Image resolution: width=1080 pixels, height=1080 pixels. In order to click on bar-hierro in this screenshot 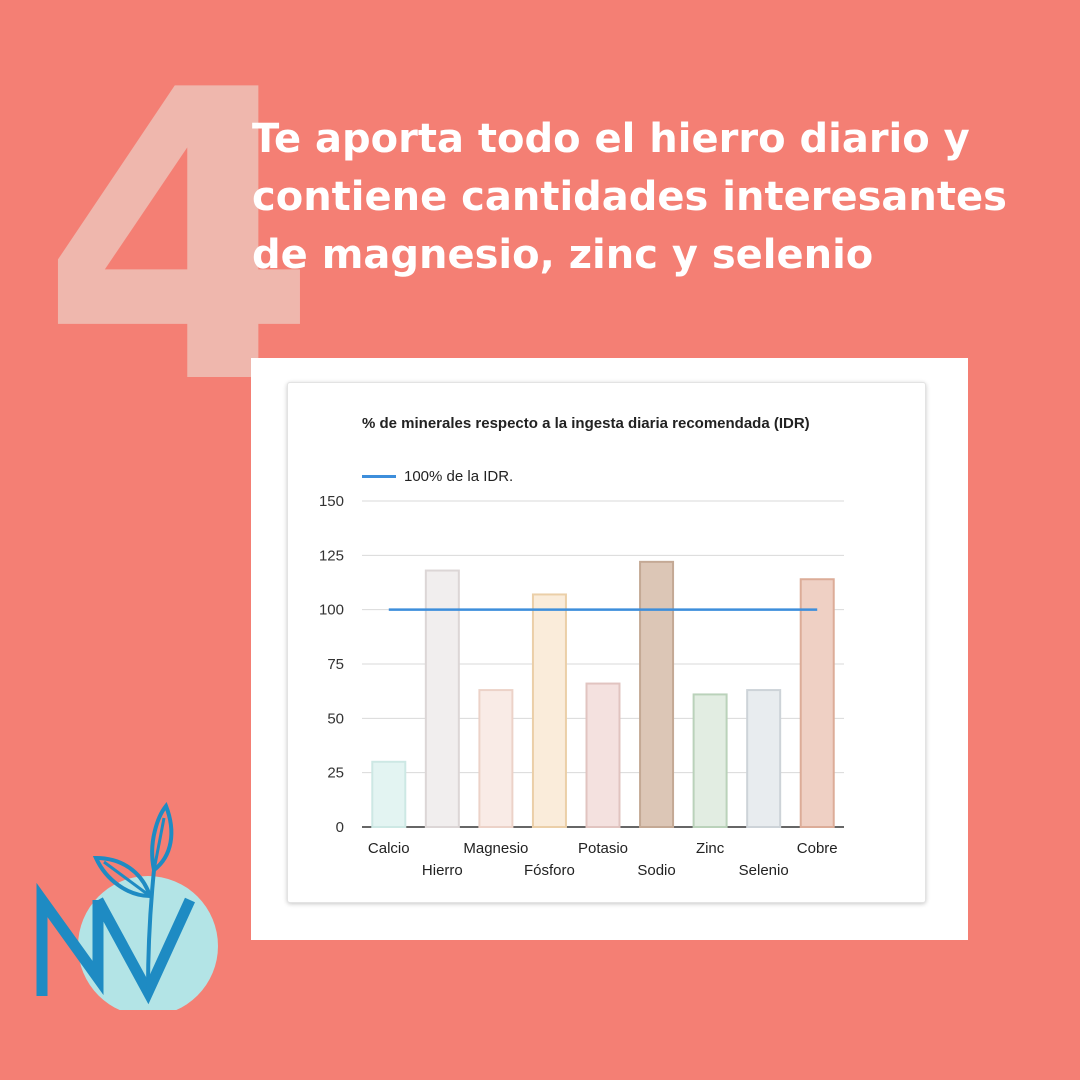, I will do `click(442, 699)`.